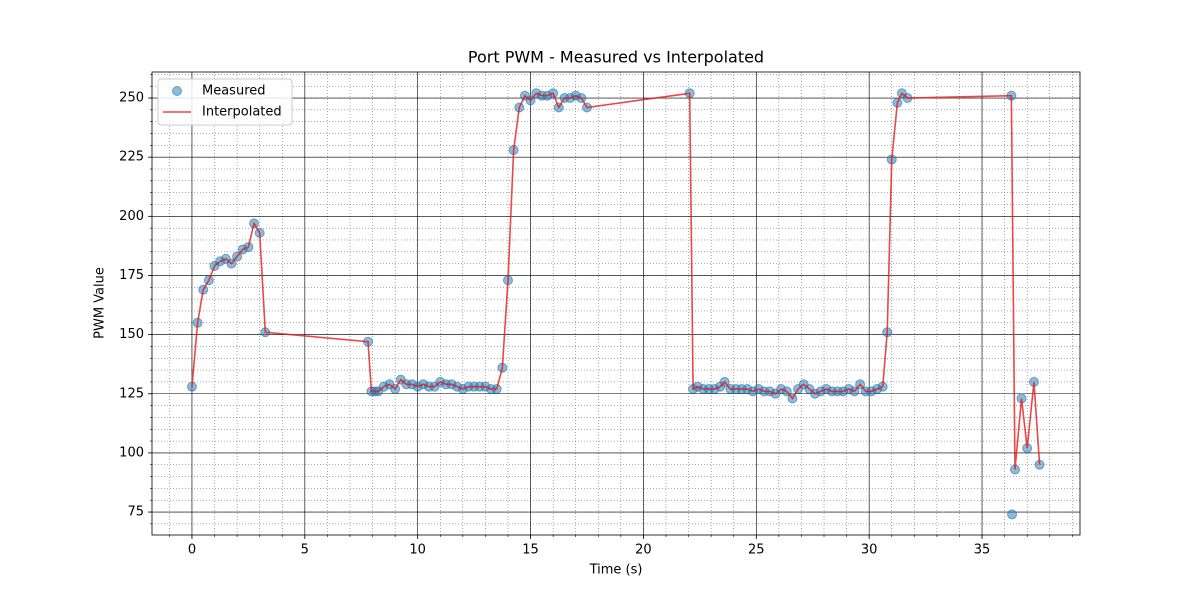 Image resolution: width=1200 pixels, height=600 pixels. Describe the element at coordinates (131, 452) in the screenshot. I see `y-tick-label: 100` at that location.